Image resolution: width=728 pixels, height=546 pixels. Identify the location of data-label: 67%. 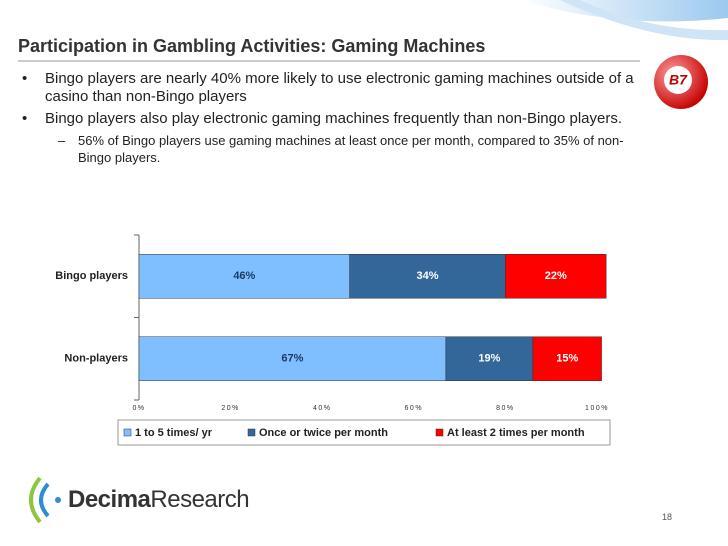
(292, 359).